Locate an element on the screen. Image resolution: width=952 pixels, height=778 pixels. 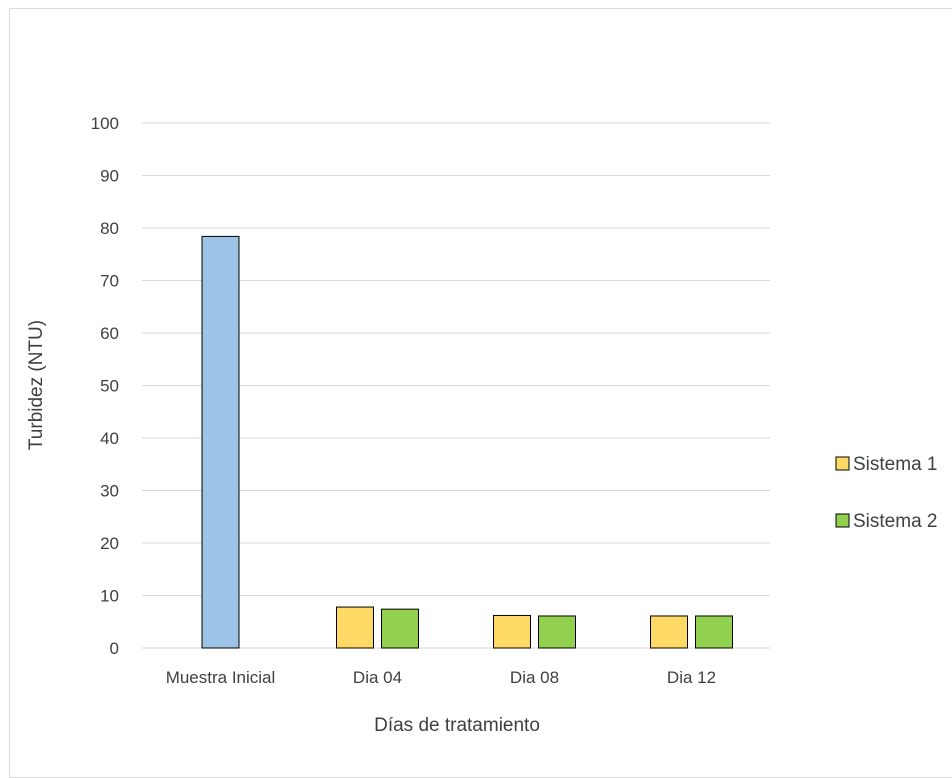
y-tick-label: 30 is located at coordinates (109, 491).